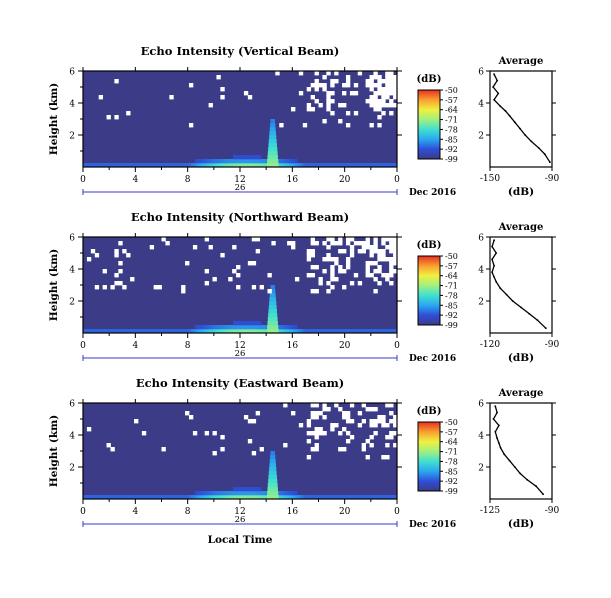 The width and height of the screenshot is (611, 598). I want to click on colorbar-tick-label: -99, so click(451, 491).